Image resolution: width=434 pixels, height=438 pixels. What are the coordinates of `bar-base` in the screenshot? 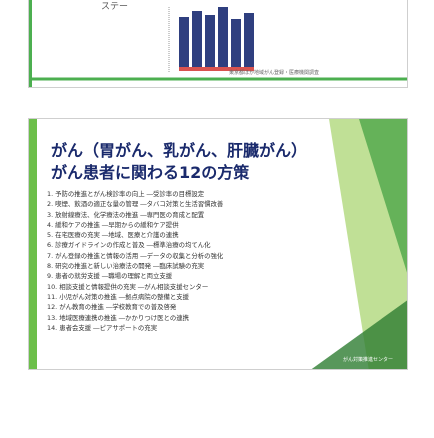 It's located at (216, 69).